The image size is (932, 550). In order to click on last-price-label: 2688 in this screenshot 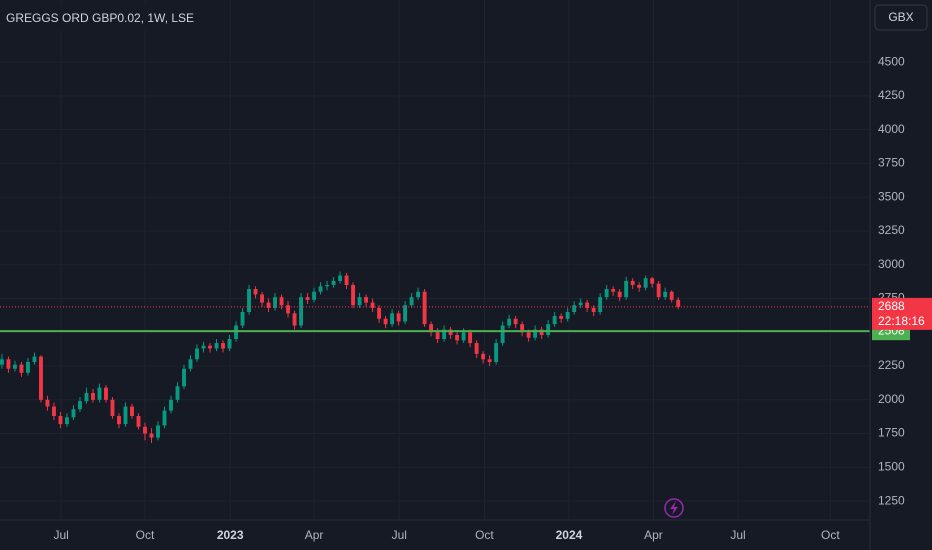, I will do `click(891, 306)`.